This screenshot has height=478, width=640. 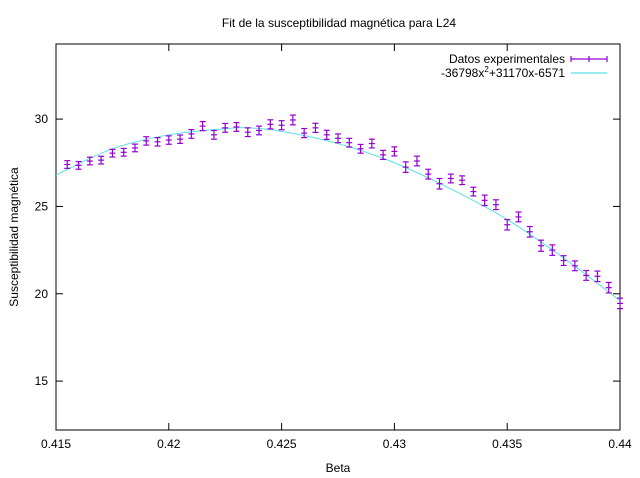 What do you see at coordinates (42, 381) in the screenshot?
I see `y-tick-label: 15` at bounding box center [42, 381].